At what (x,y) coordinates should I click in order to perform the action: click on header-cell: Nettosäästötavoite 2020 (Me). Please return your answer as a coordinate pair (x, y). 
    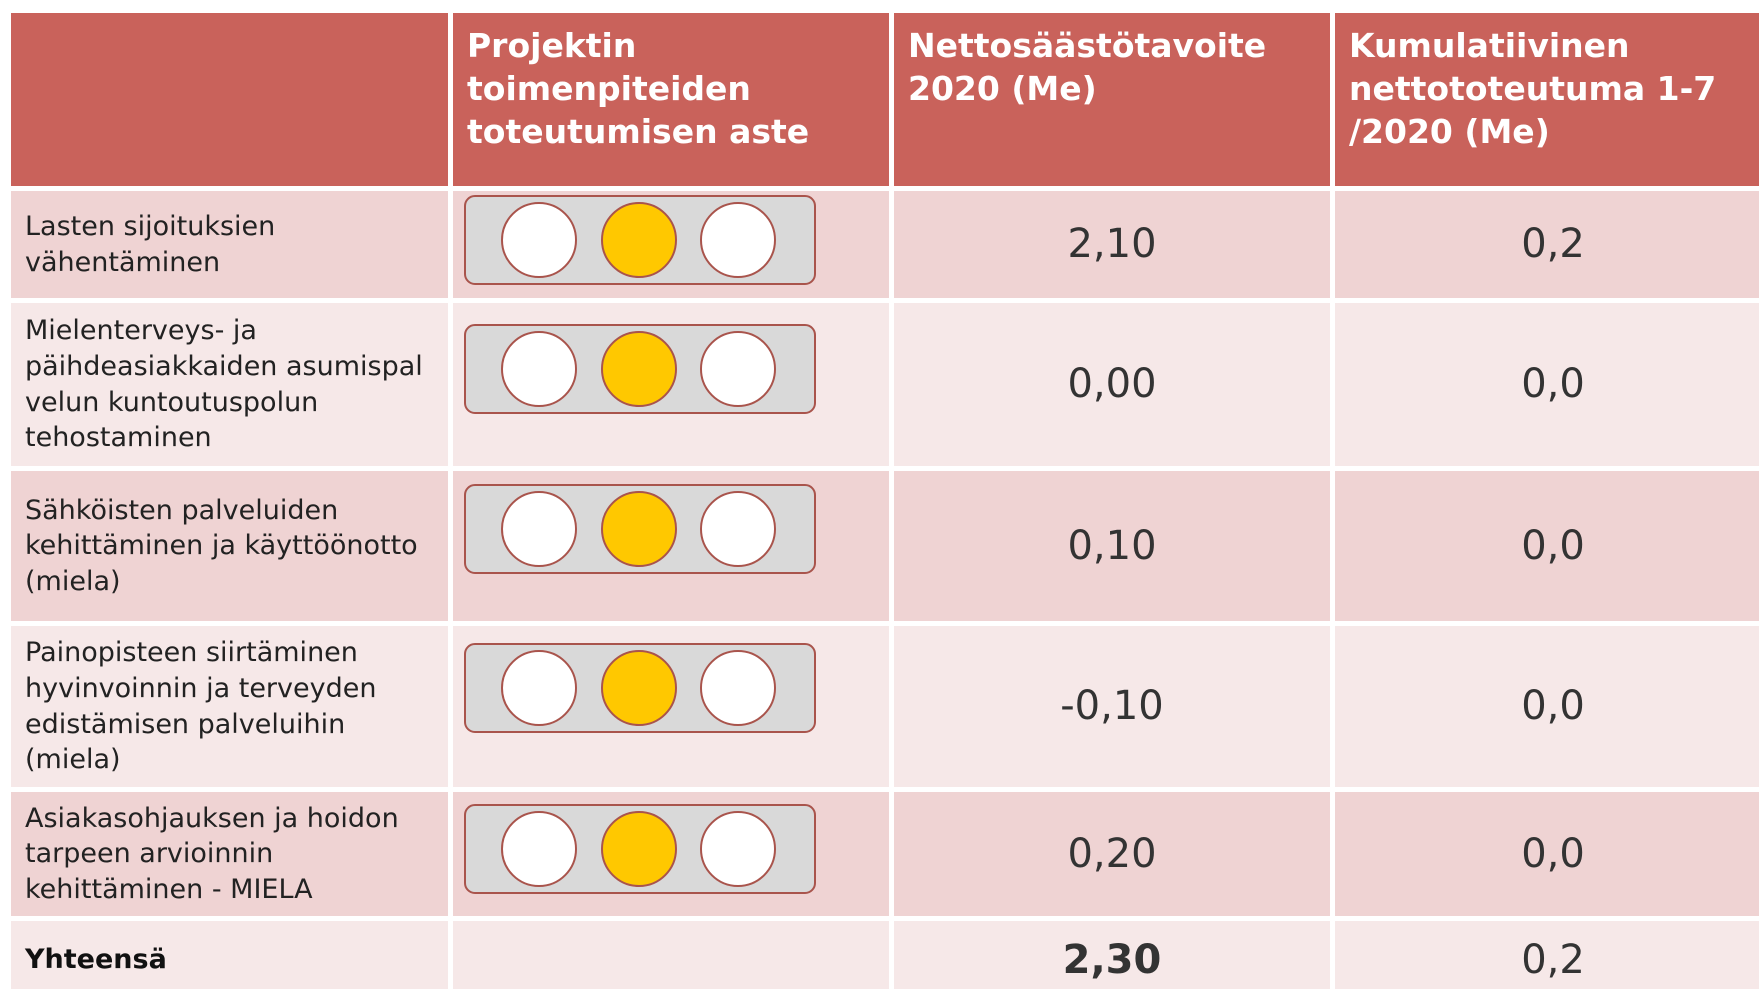
    Looking at the image, I should click on (1112, 99).